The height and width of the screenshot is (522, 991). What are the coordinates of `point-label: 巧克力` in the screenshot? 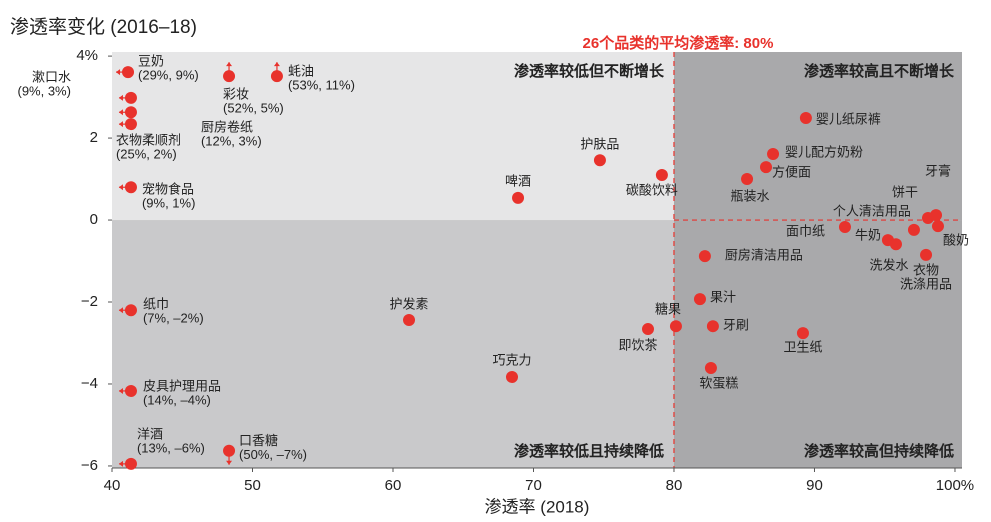 It's located at (511, 359).